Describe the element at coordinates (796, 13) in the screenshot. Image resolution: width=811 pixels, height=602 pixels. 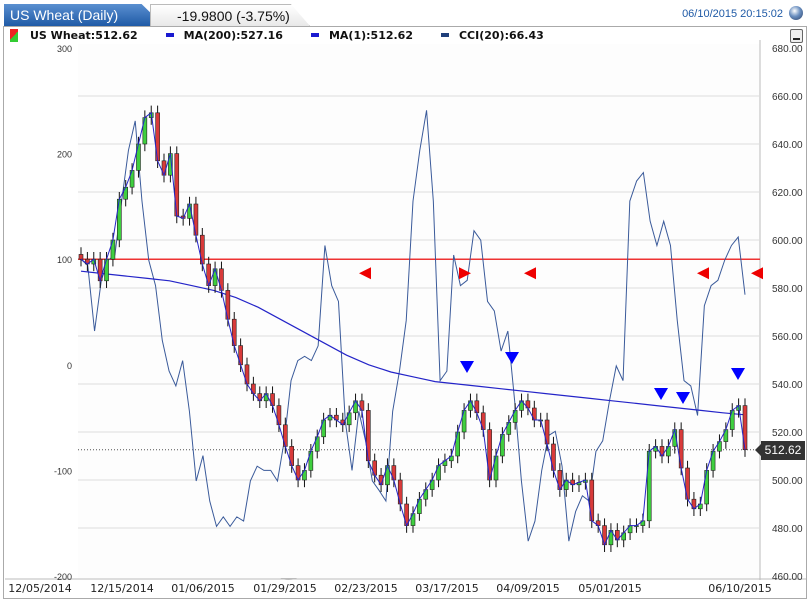
I see `globe-icon` at that location.